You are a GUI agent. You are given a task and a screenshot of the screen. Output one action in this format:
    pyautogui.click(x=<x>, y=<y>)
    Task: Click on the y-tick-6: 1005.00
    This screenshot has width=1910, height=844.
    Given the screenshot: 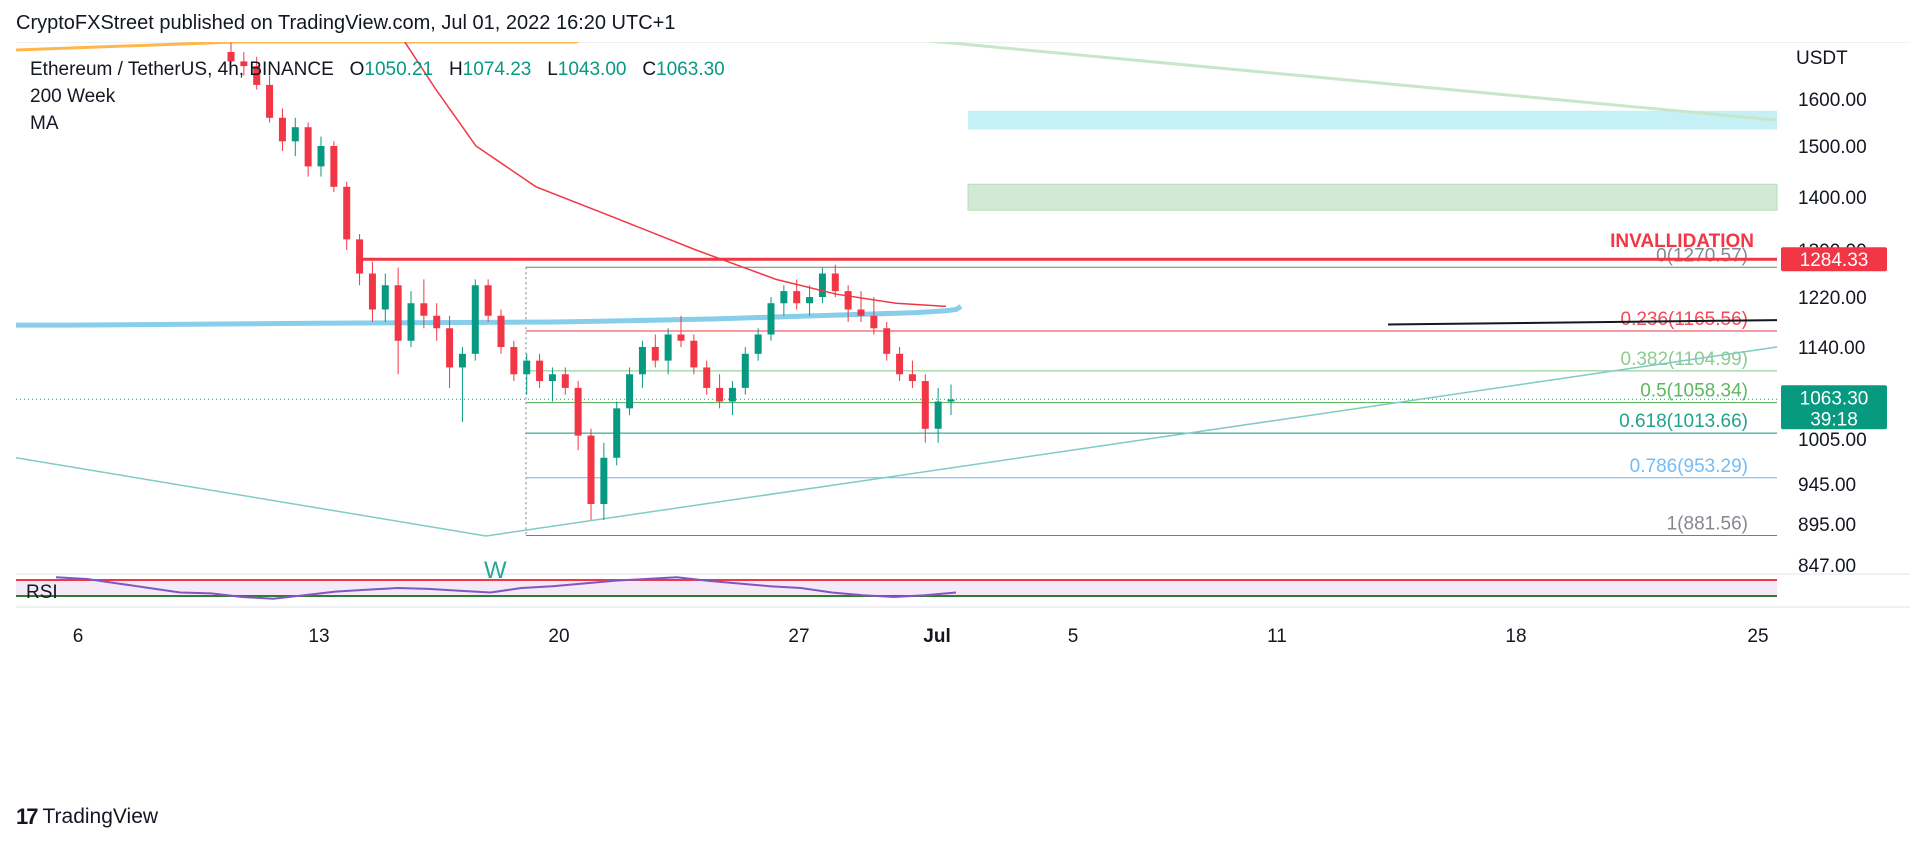 What is the action you would take?
    pyautogui.click(x=1832, y=440)
    